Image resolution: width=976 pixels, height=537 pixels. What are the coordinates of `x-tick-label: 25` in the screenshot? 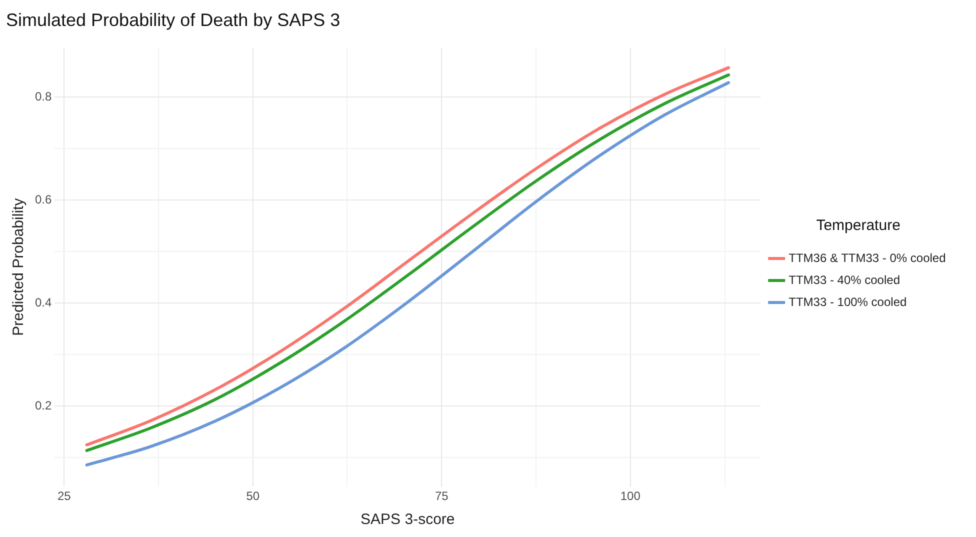 It's located at (64, 496).